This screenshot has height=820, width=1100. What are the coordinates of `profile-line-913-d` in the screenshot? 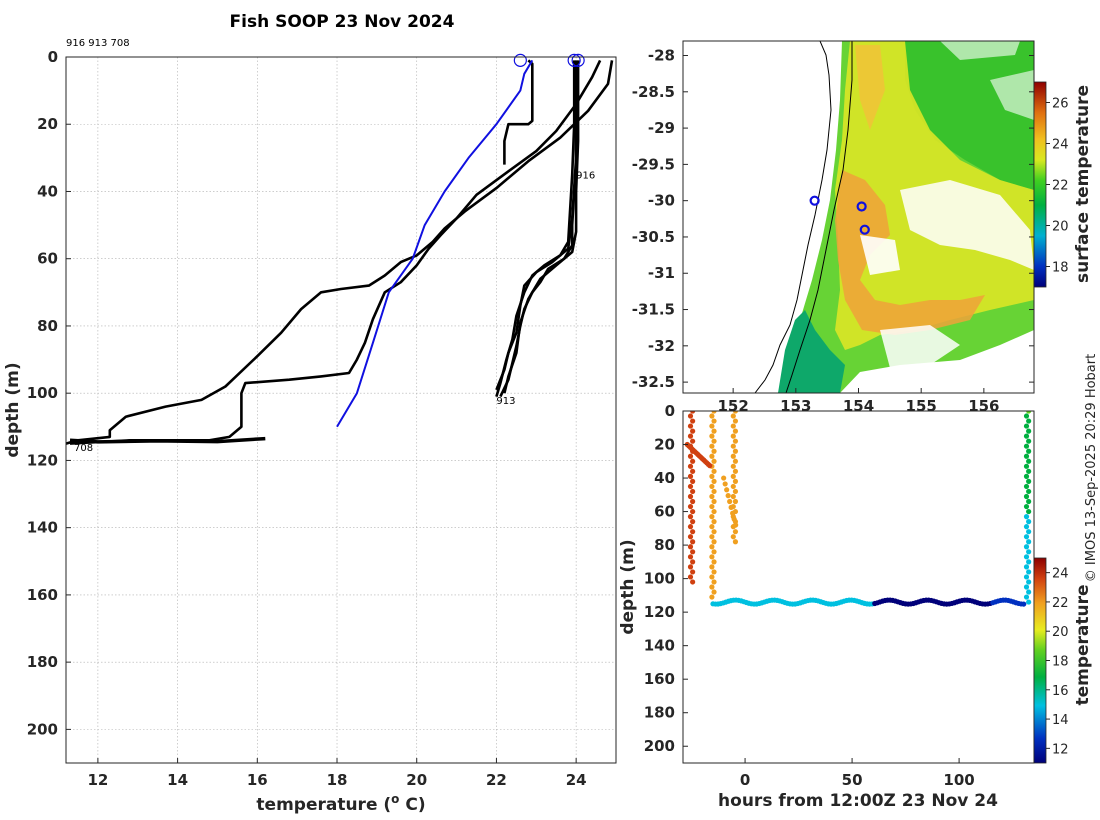 It's located at (536, 227).